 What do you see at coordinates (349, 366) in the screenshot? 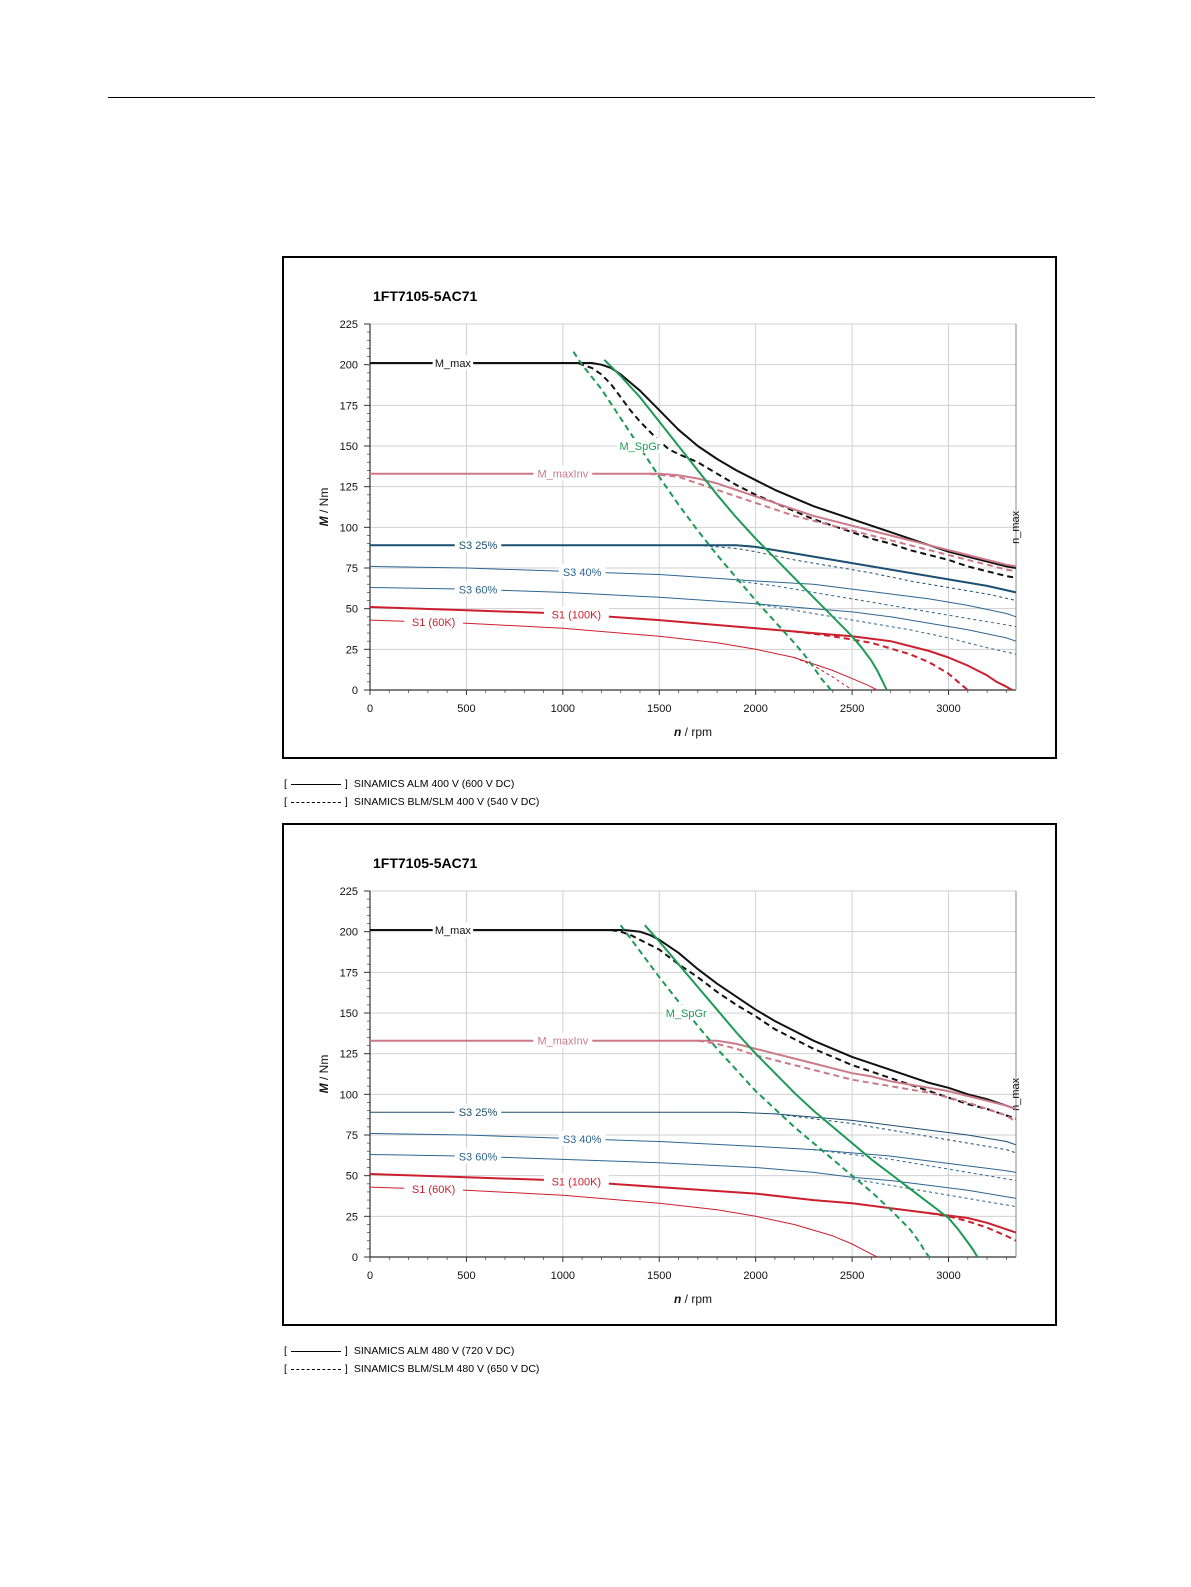
I see `y-tick-label: 200` at bounding box center [349, 366].